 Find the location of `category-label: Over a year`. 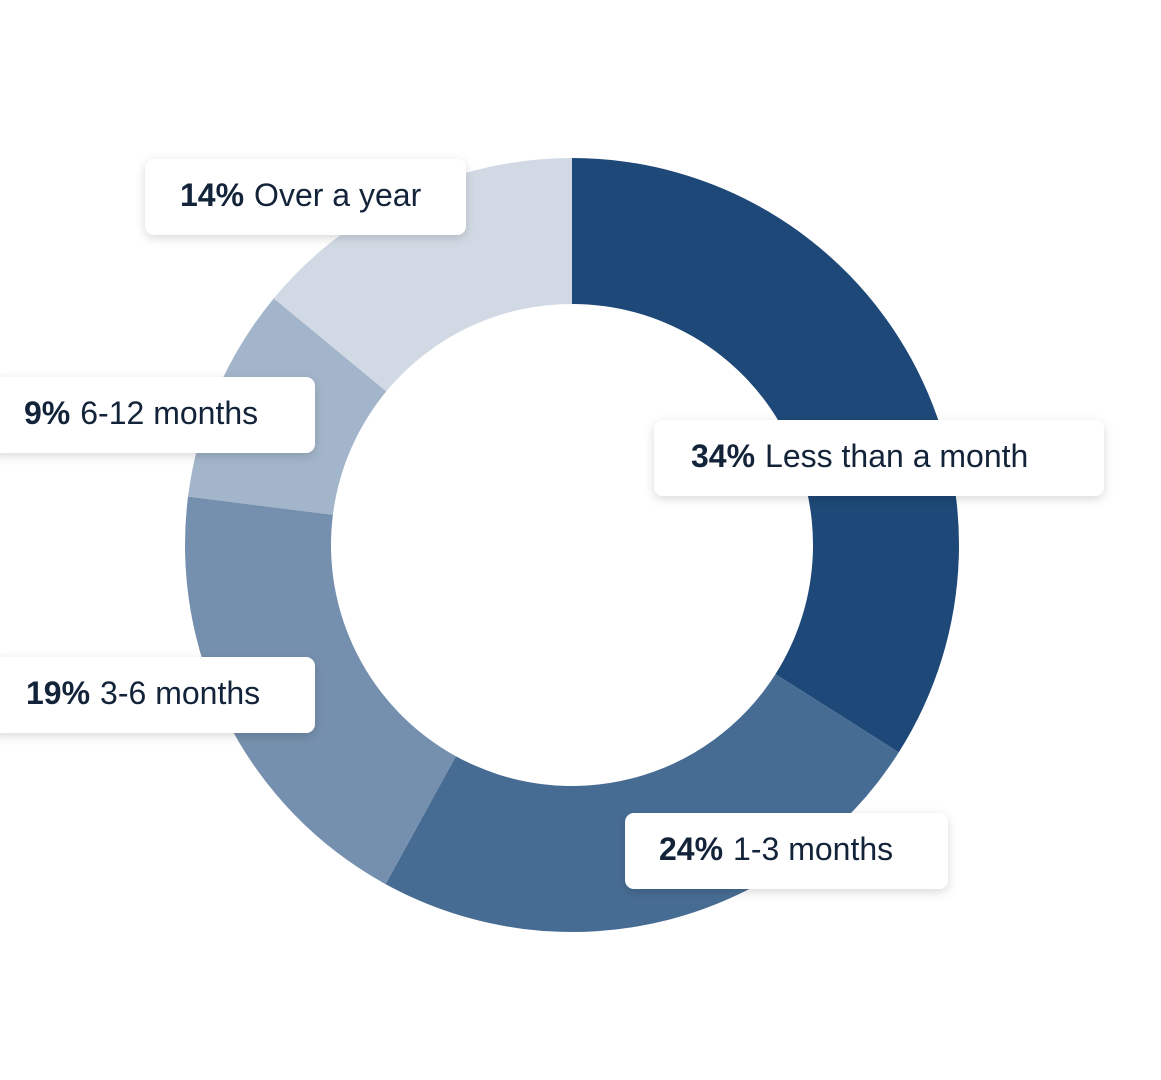

category-label: Over a year is located at coordinates (338, 195).